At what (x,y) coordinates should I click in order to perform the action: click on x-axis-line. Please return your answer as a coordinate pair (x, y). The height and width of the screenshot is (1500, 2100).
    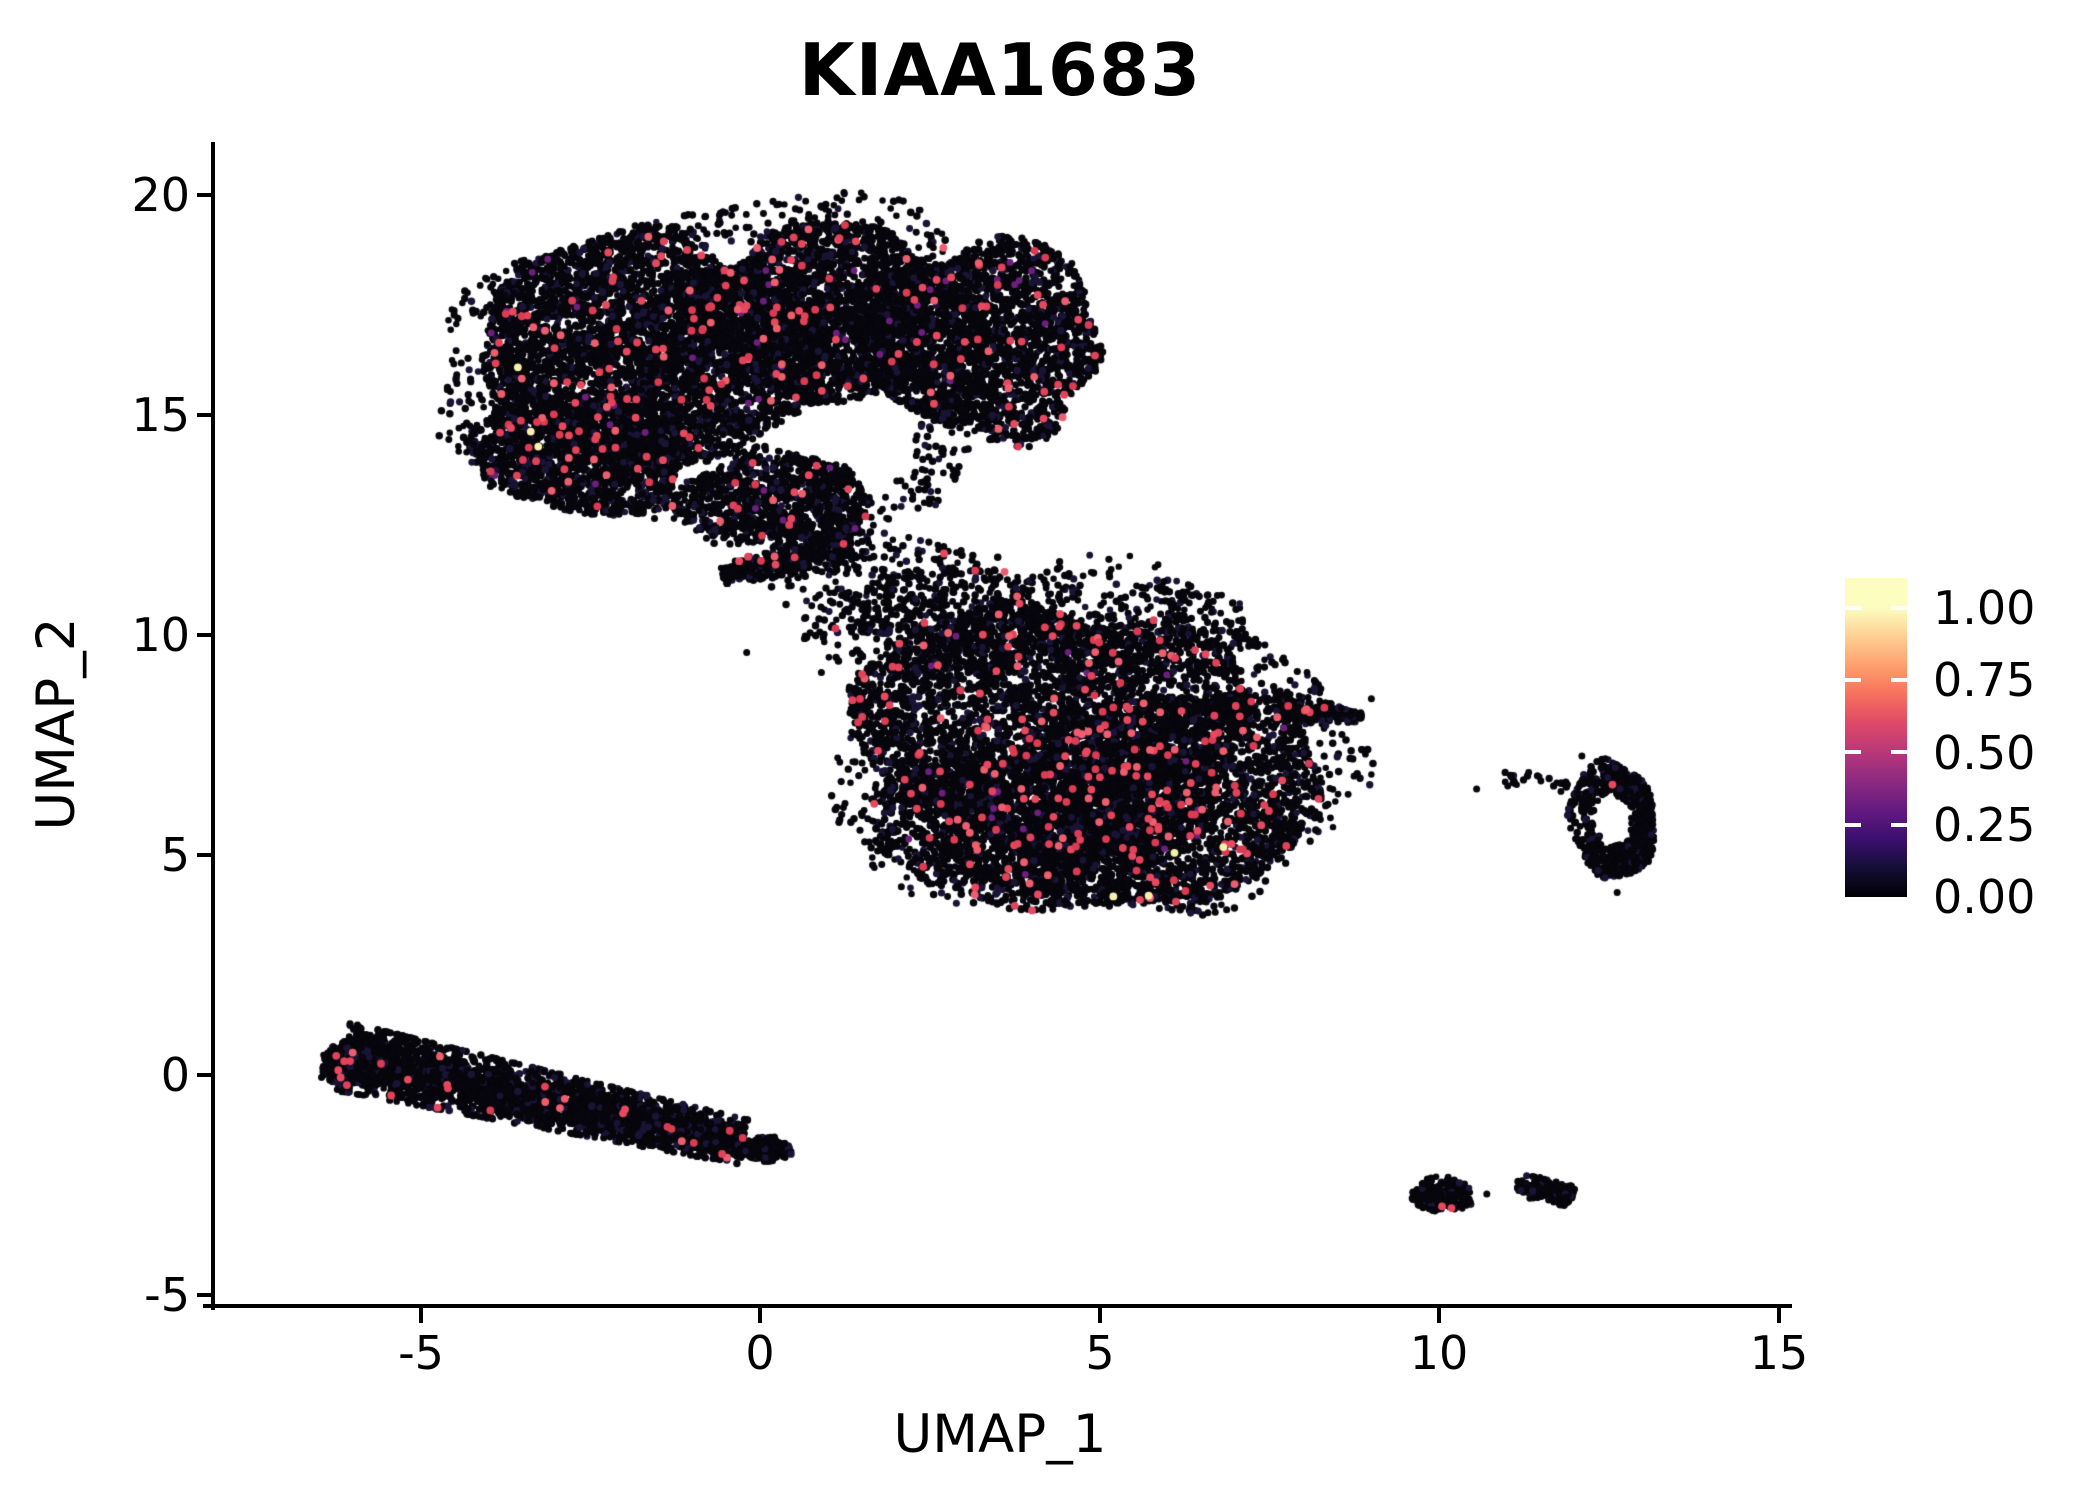
    Looking at the image, I should click on (997, 1306).